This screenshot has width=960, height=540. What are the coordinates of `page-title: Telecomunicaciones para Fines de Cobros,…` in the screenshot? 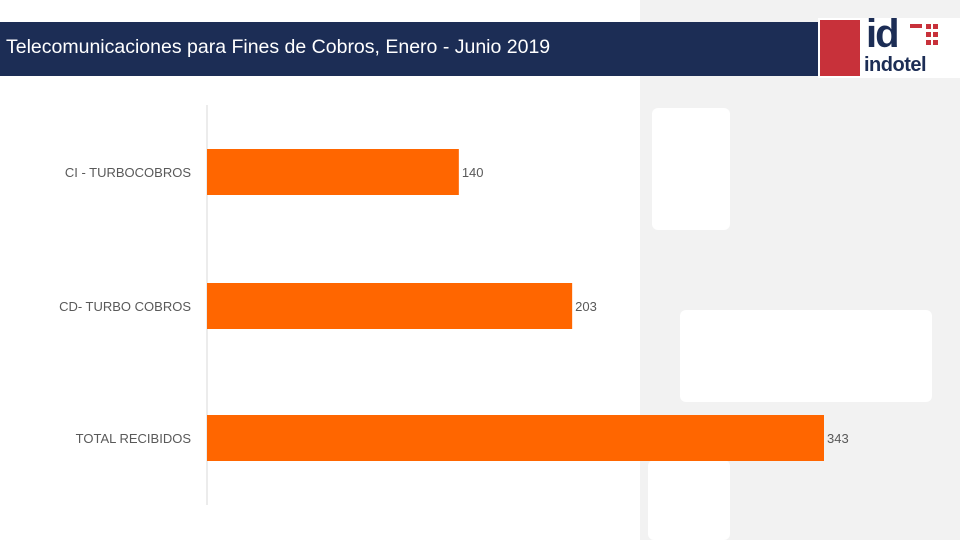 It's located at (278, 47).